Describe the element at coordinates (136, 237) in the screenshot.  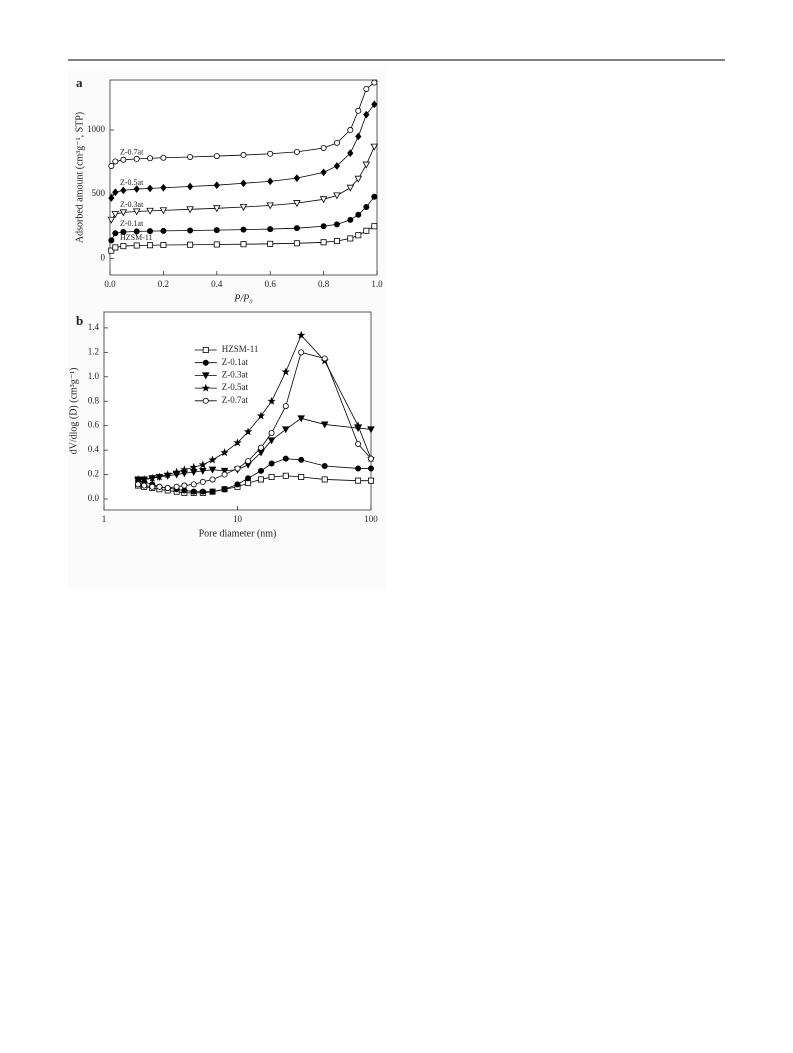
I see `series-label: HZSM-11` at that location.